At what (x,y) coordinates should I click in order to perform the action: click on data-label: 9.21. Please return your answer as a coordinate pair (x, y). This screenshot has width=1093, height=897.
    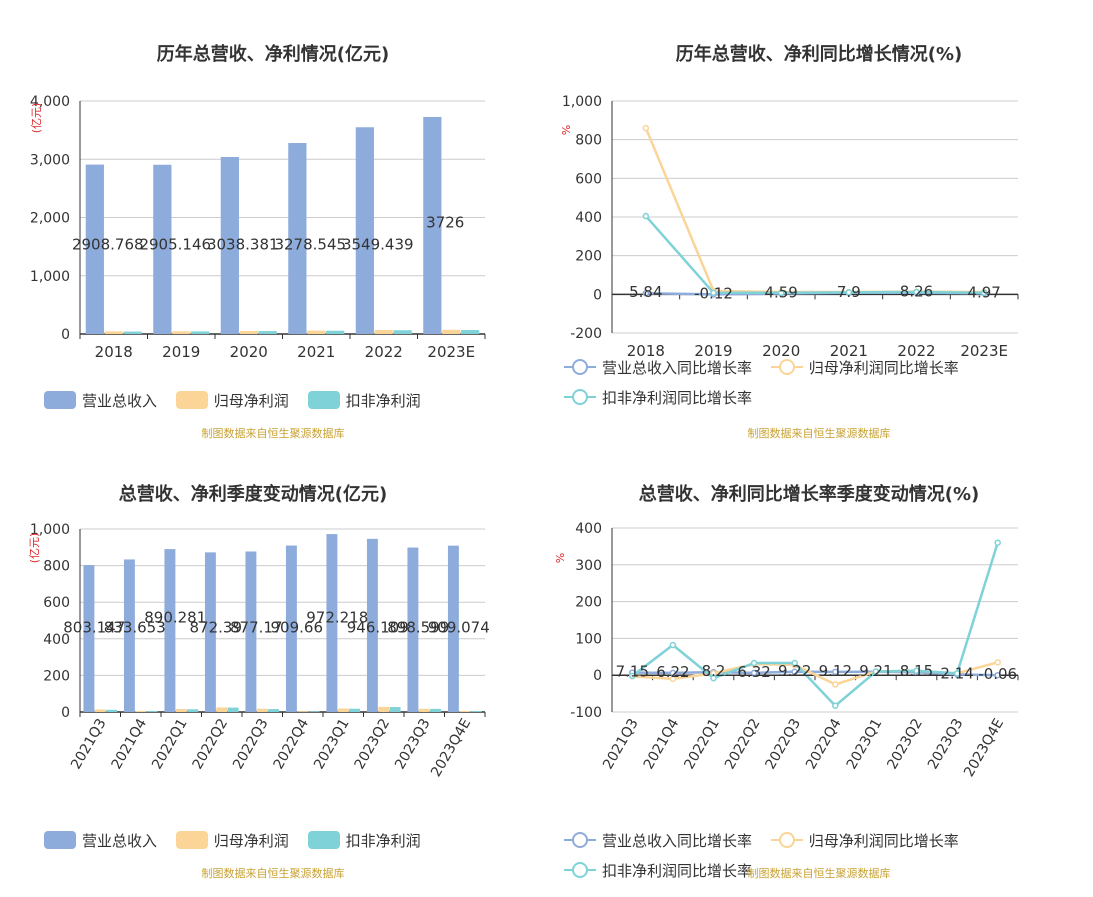
    Looking at the image, I should click on (875, 671).